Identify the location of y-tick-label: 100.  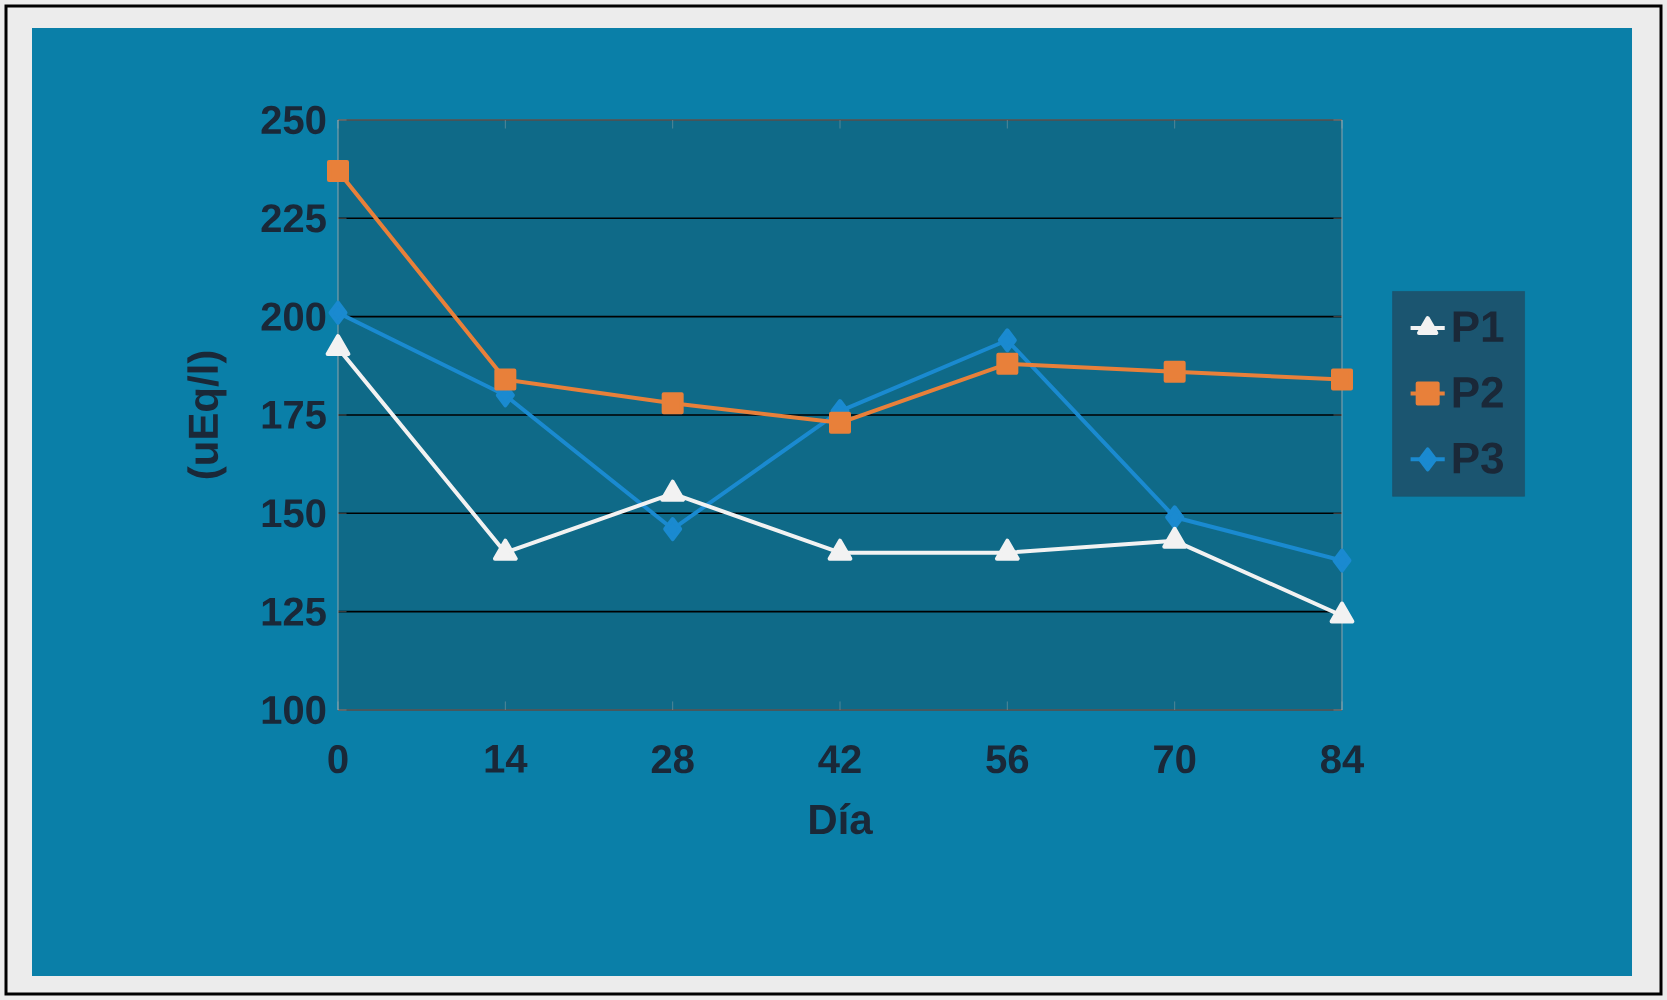
(294, 710).